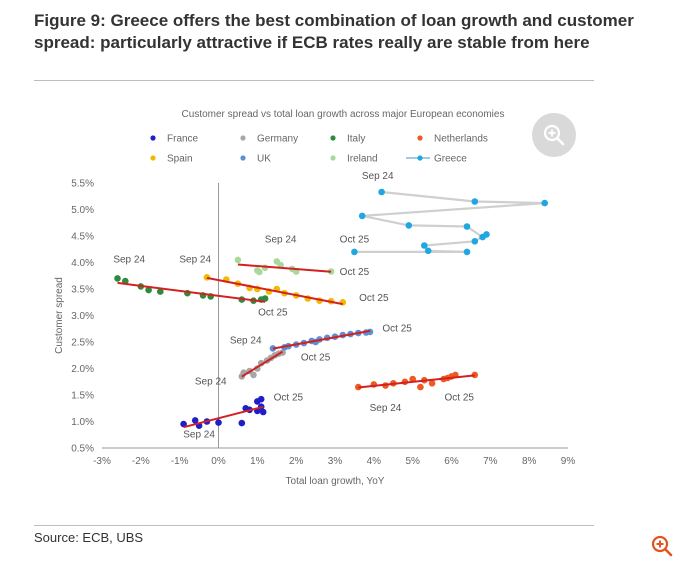  I want to click on x-tick-label: 3%, so click(335, 461).